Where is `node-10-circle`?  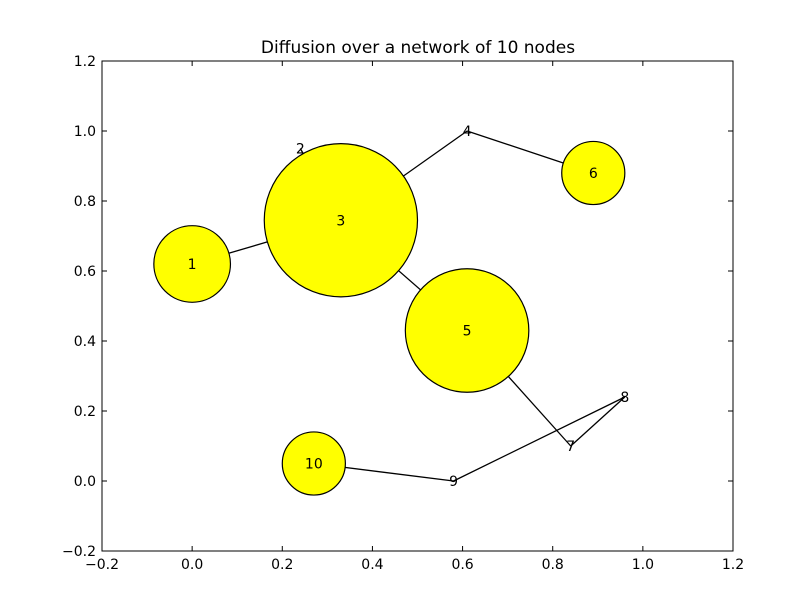
node-10-circle is located at coordinates (313, 463).